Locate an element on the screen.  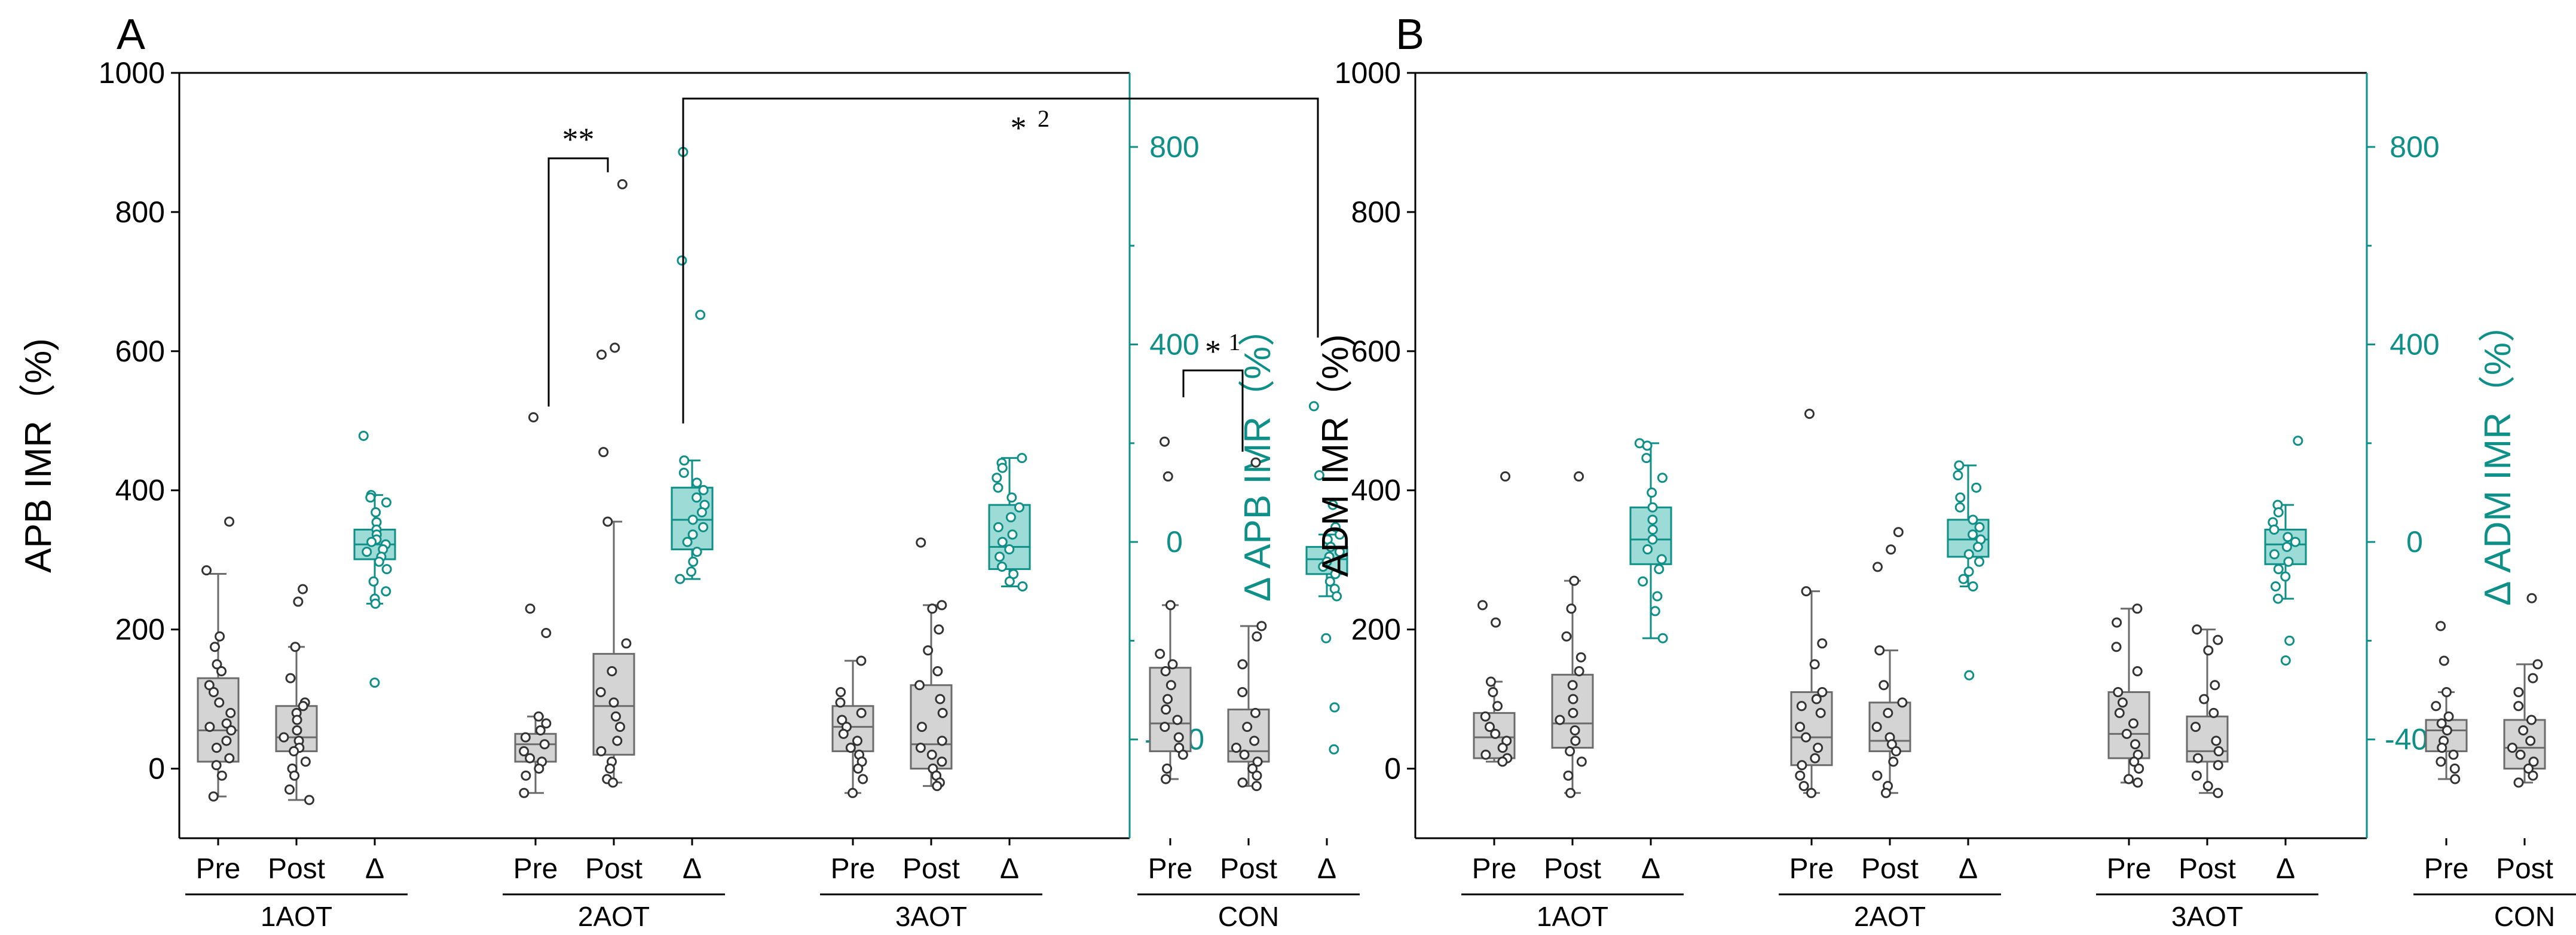
significance-star: ** is located at coordinates (578, 139).